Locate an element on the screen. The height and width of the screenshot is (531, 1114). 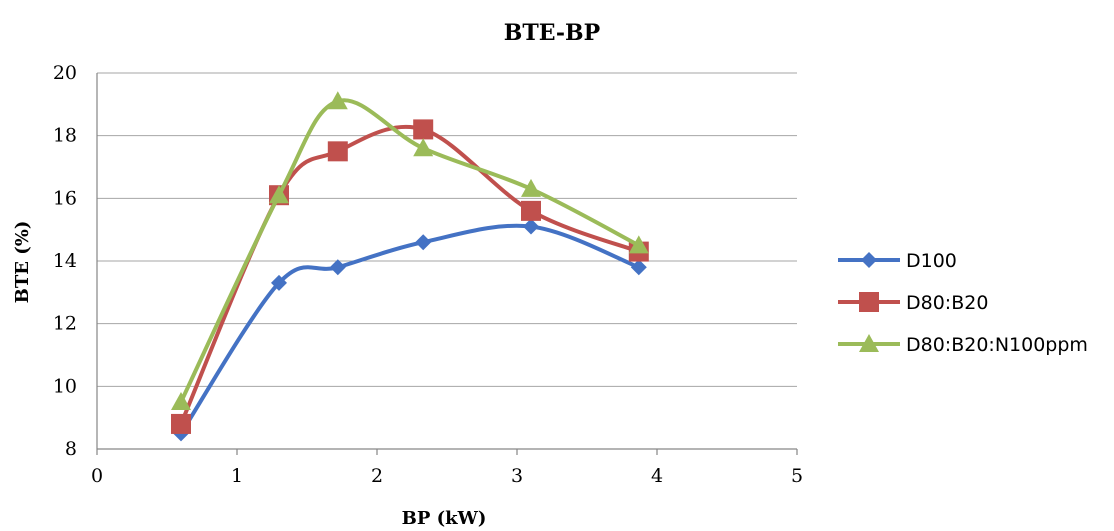
y-tick-14: 14 is located at coordinates (65, 261).